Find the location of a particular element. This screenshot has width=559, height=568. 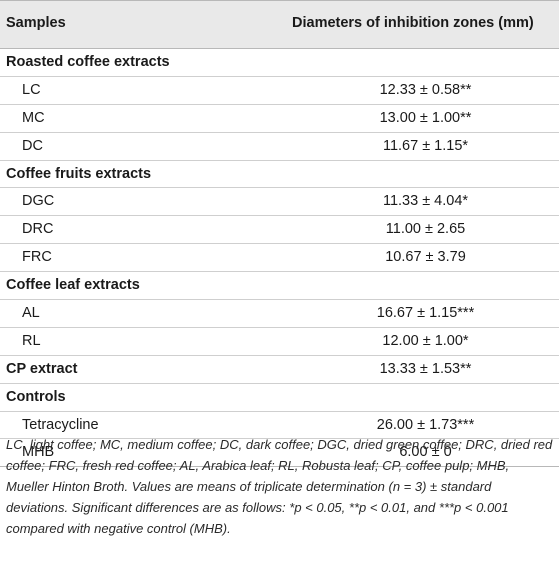

sample-label: MHB is located at coordinates (38, 452).